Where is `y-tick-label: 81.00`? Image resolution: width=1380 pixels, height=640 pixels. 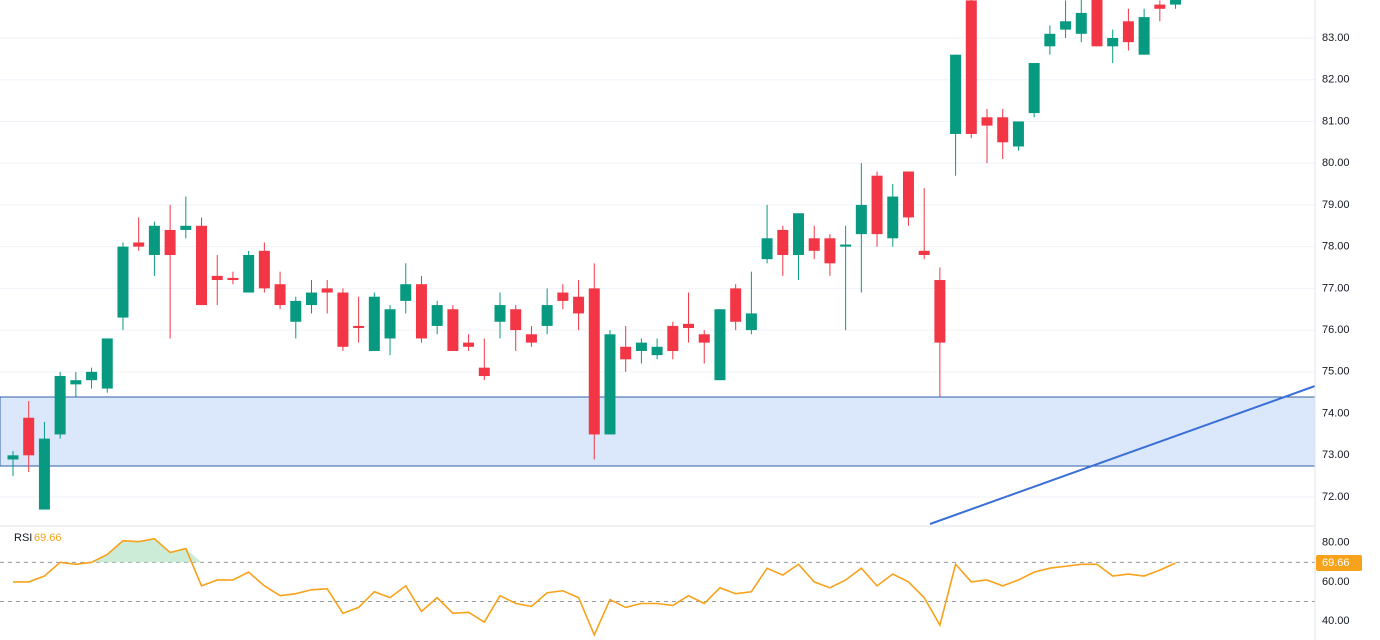 y-tick-label: 81.00 is located at coordinates (1336, 121).